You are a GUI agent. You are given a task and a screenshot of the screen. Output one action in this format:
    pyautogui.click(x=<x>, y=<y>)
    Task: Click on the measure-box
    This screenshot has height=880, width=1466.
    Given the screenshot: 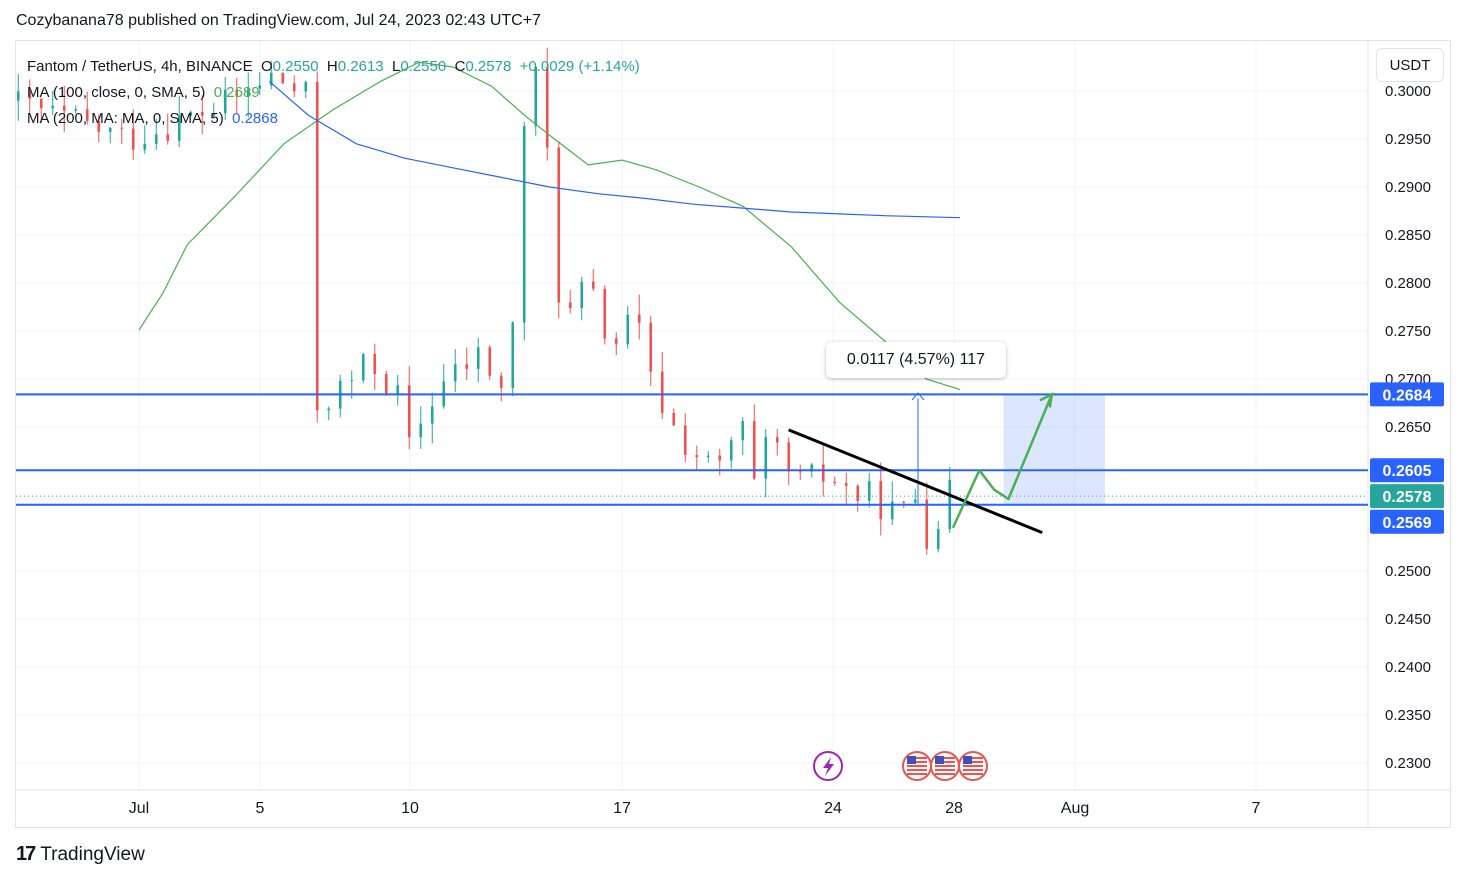 What is the action you would take?
    pyautogui.click(x=1054, y=449)
    